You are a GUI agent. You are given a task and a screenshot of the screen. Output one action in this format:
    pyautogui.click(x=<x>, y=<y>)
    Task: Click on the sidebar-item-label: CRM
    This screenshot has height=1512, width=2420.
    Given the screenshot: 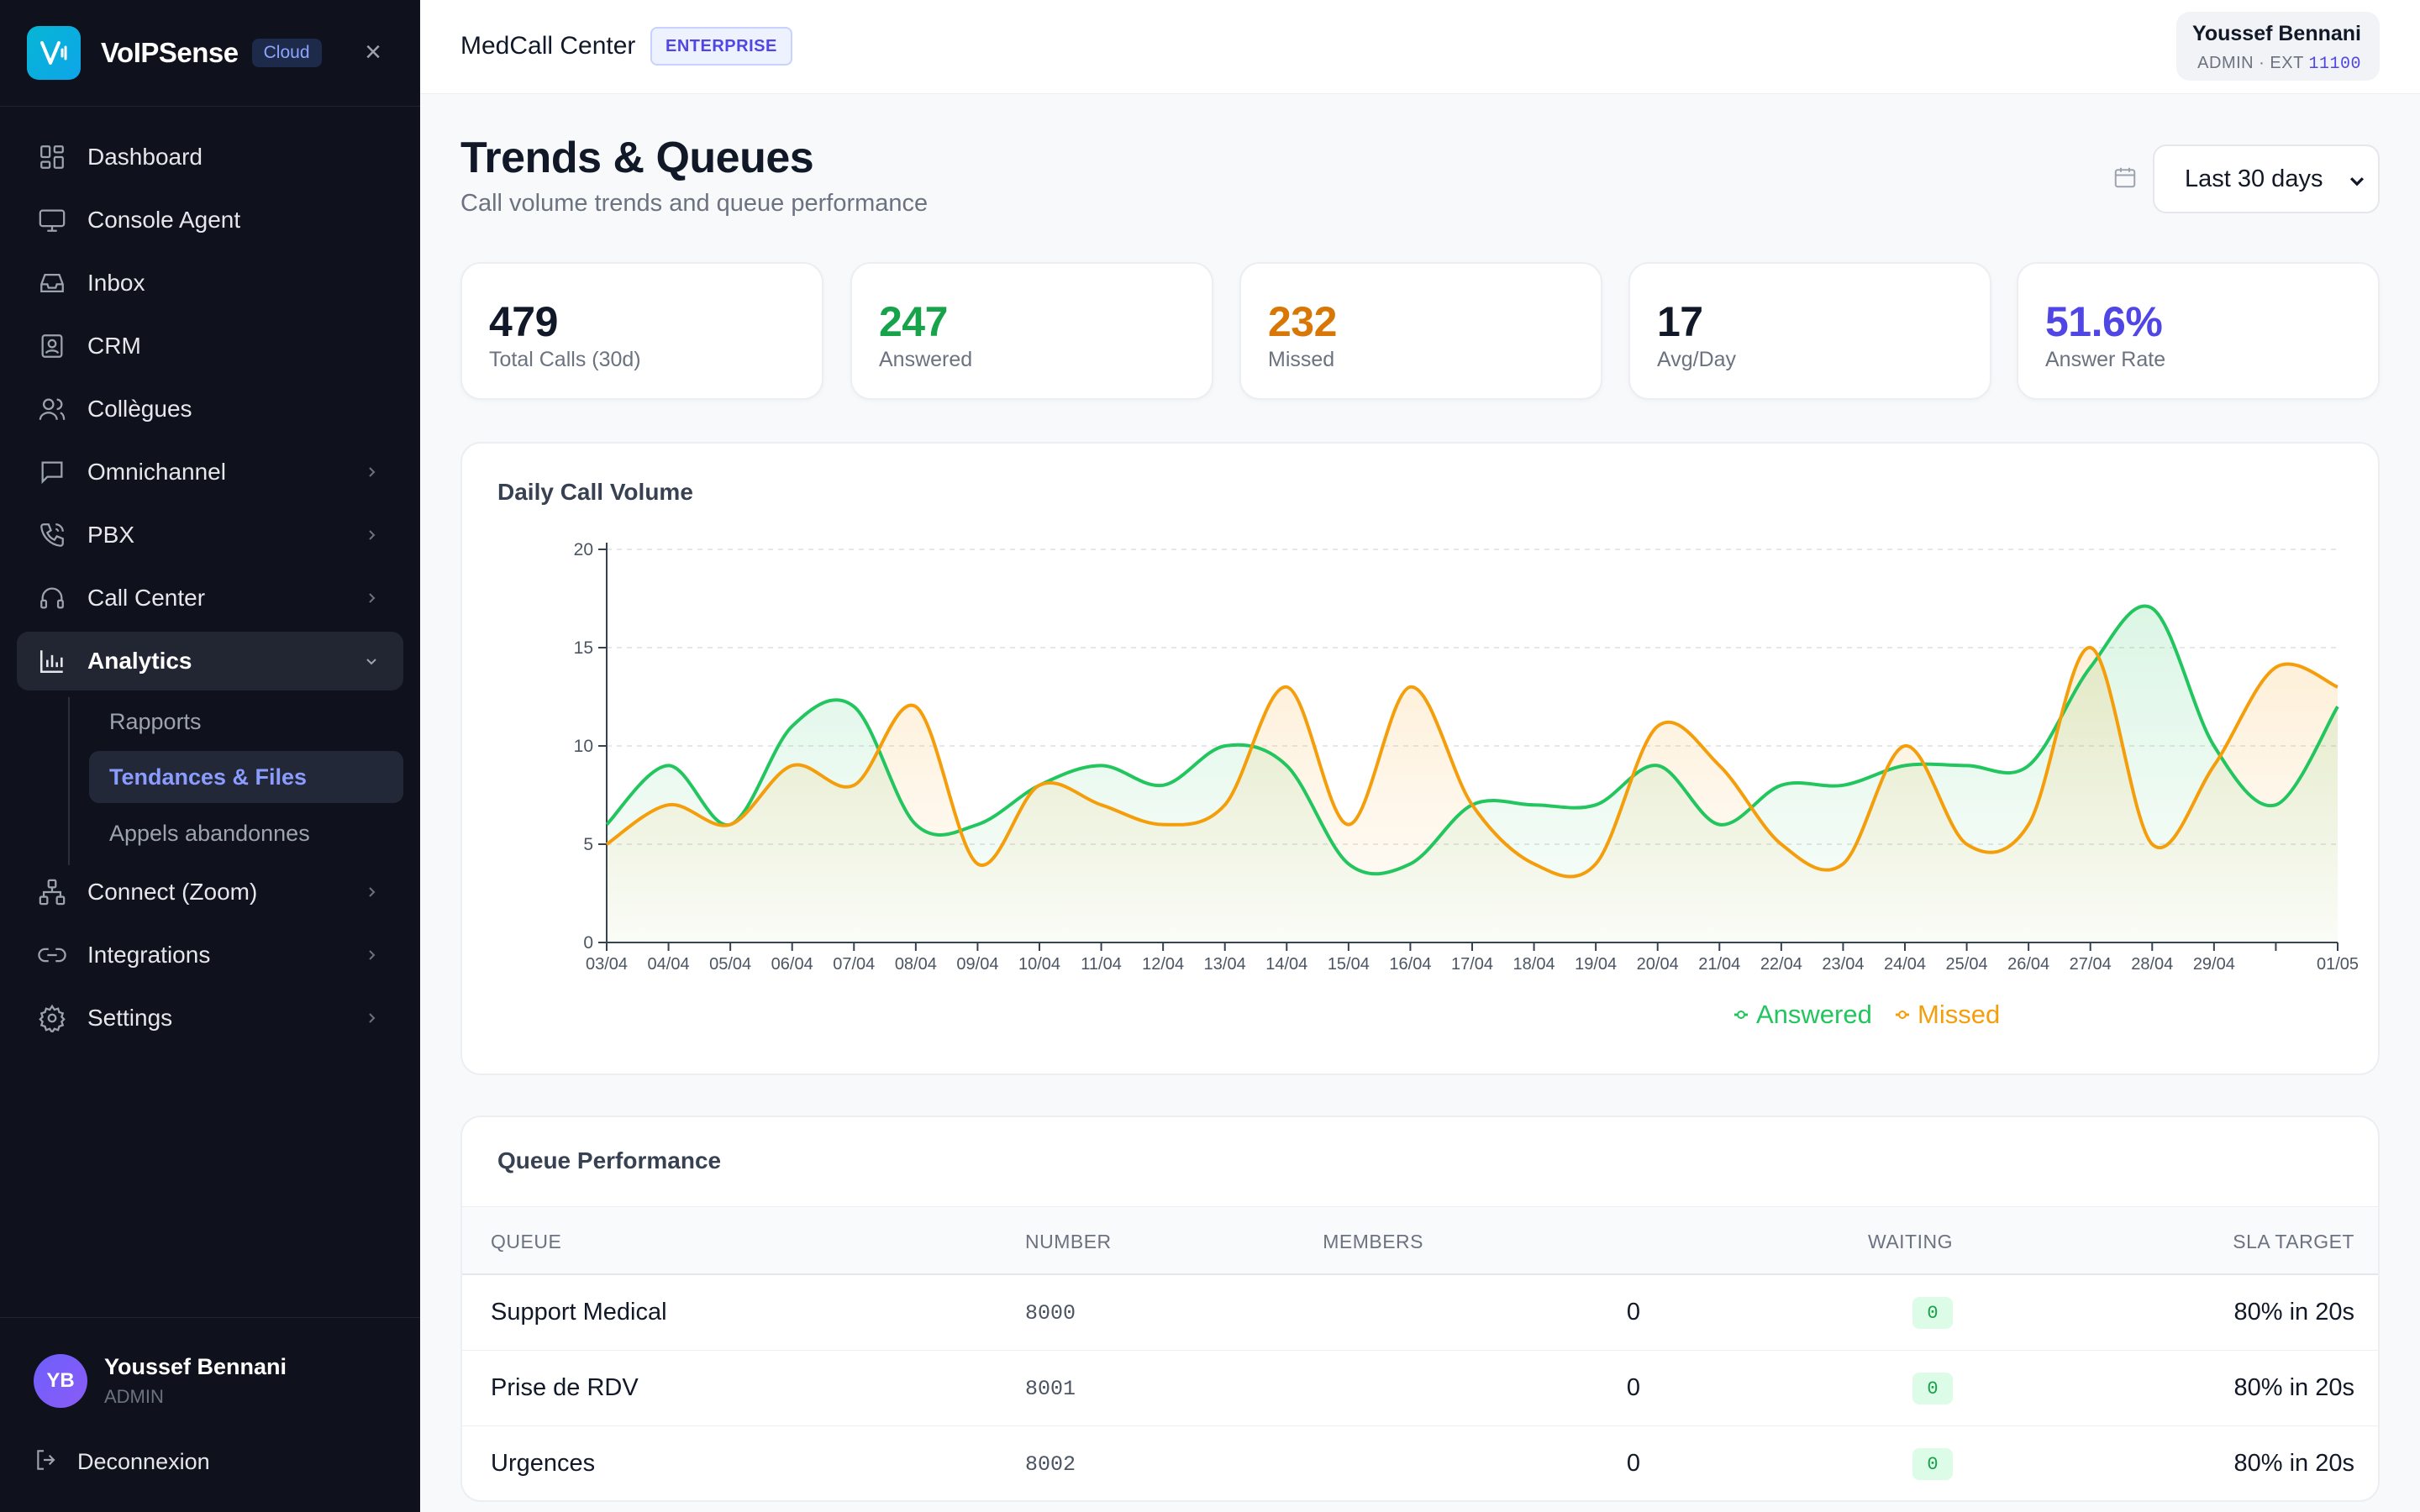 What is the action you would take?
    pyautogui.click(x=114, y=346)
    